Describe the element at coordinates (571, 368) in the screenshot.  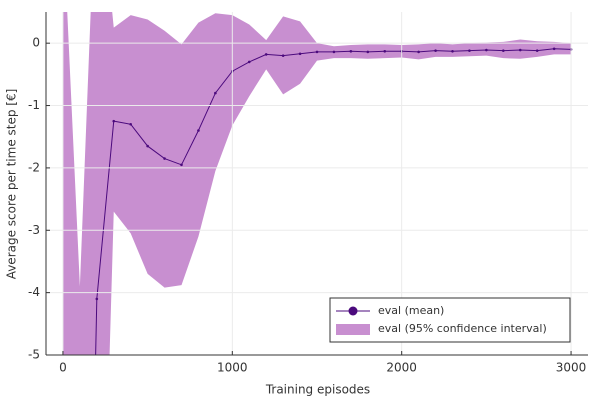
I see `x-tick-label: 3000` at that location.